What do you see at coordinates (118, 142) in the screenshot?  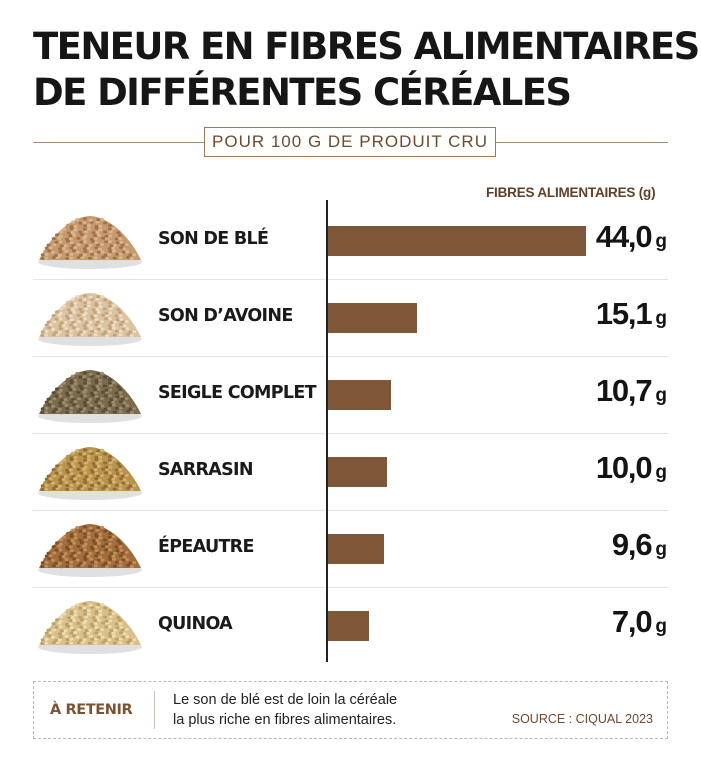 I see `subtitle-rule-left` at bounding box center [118, 142].